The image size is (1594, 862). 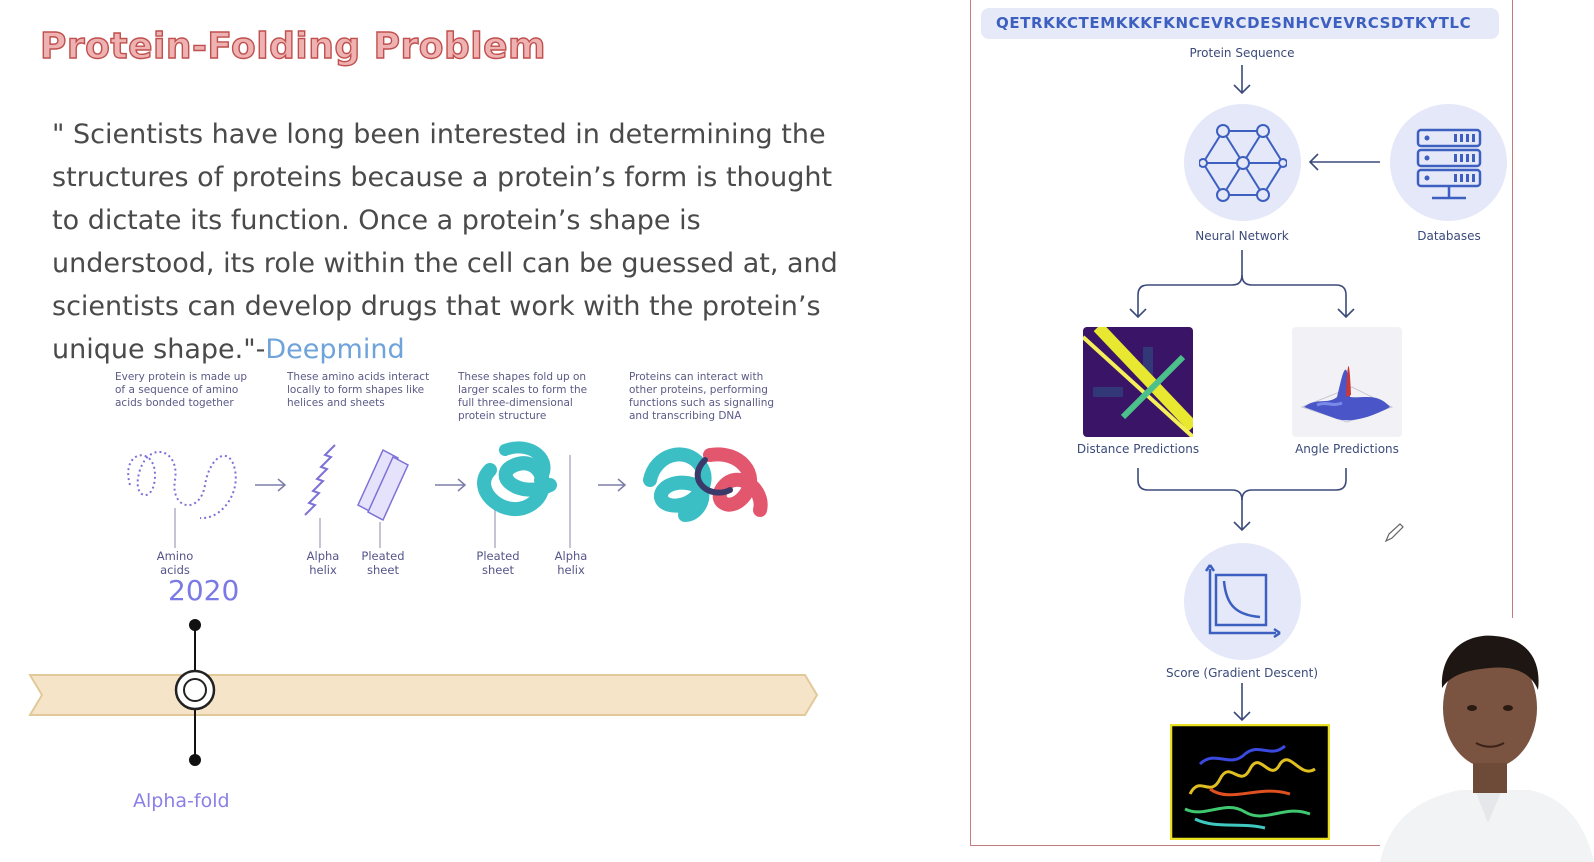 I want to click on distance-predictions-heatmap, so click(x=1138, y=382).